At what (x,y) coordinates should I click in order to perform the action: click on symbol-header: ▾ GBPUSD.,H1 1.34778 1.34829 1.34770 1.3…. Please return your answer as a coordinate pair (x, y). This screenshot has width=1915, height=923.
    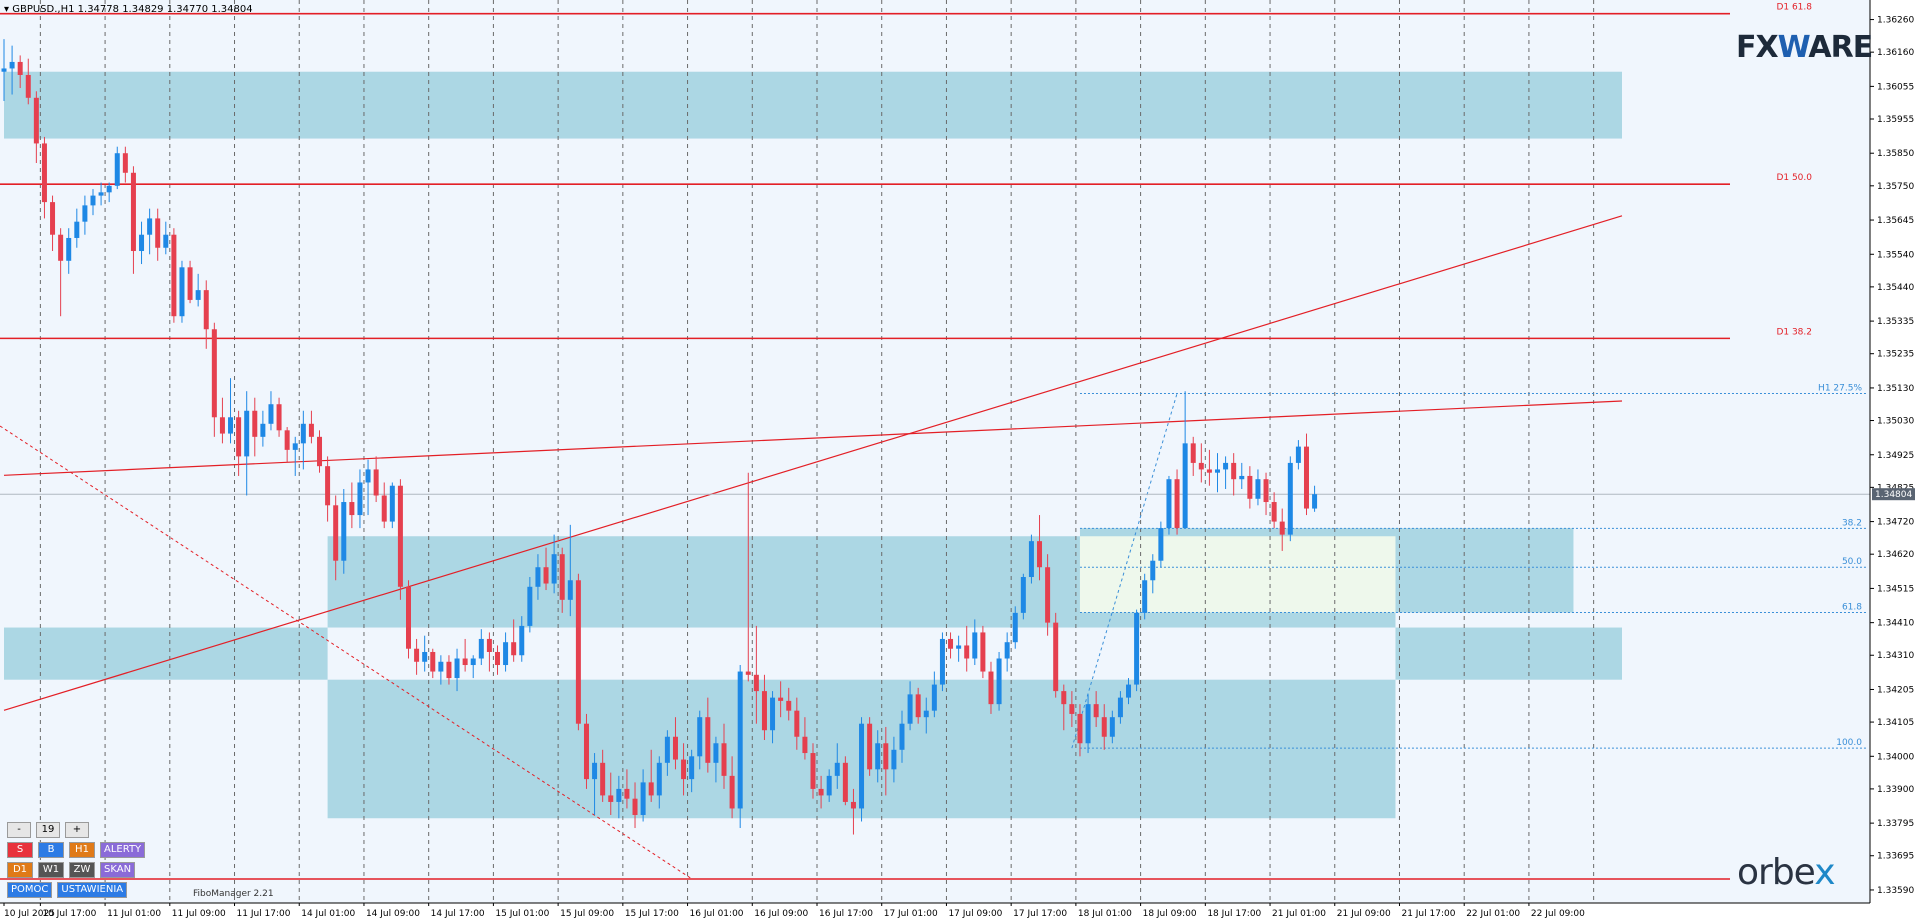
    Looking at the image, I should click on (128, 9).